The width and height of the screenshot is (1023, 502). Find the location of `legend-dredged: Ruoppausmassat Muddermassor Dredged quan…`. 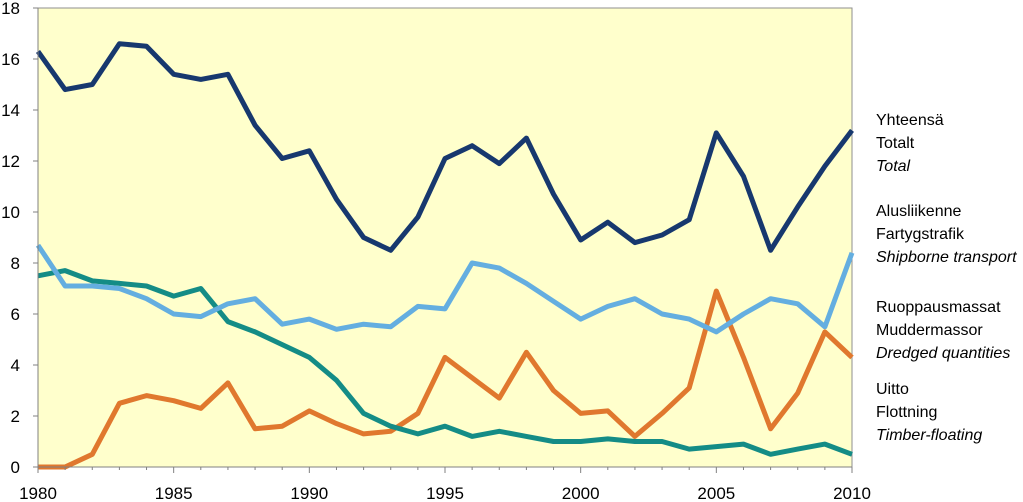

legend-dredged: Ruoppausmassat Muddermassor Dredged quan… is located at coordinates (943, 330).